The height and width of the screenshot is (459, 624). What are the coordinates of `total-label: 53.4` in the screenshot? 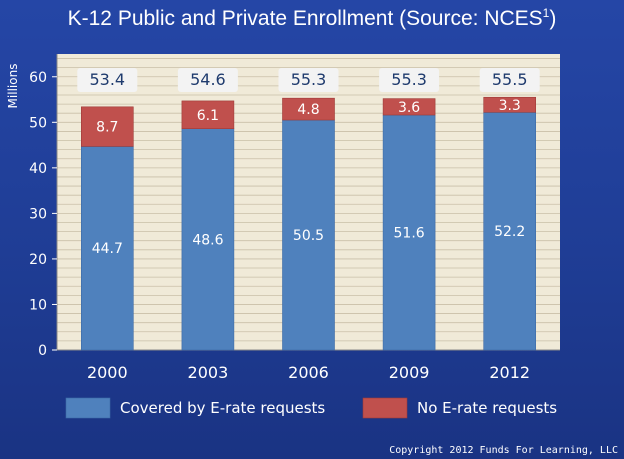 It's located at (107, 79).